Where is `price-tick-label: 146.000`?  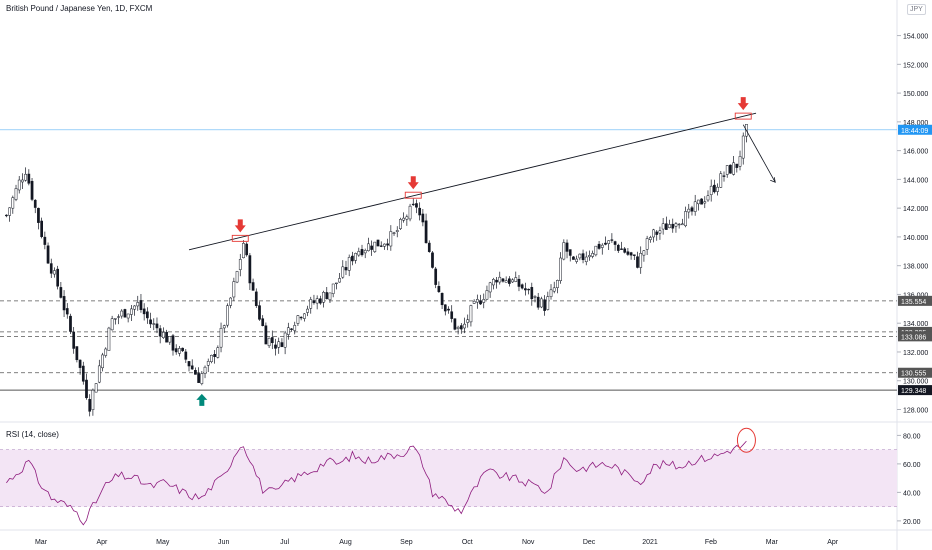
price-tick-label: 146.000 is located at coordinates (915, 152).